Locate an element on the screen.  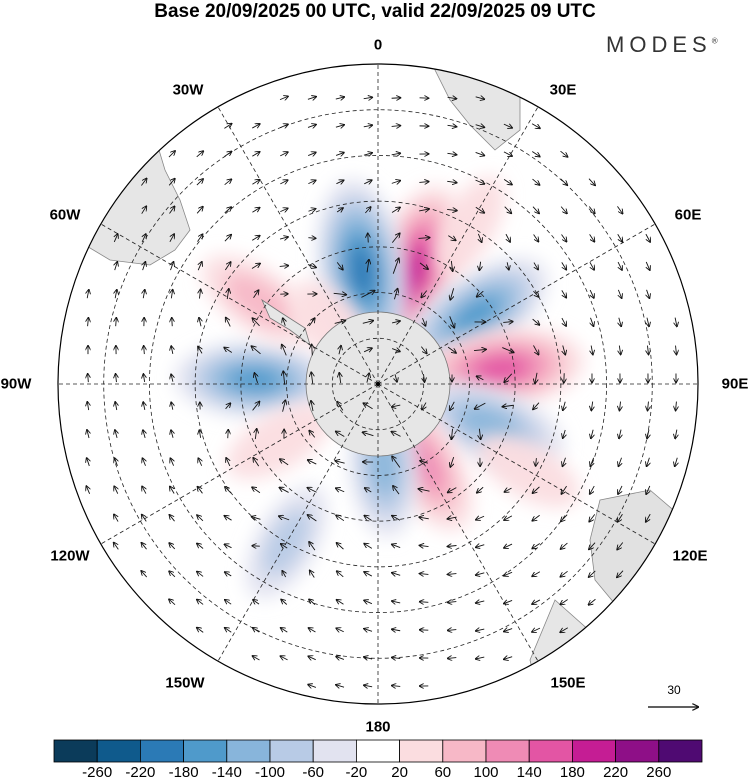
south-pole-marker is located at coordinates (378, 384).